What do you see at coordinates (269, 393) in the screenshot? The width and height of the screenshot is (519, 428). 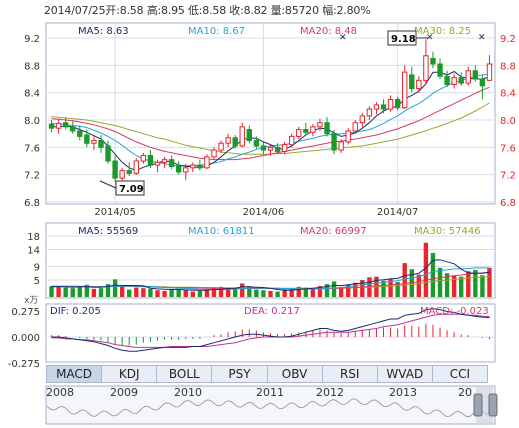 I see `overview-year-axis: 2008 2009 2010 2011 2012 2013 20` at bounding box center [269, 393].